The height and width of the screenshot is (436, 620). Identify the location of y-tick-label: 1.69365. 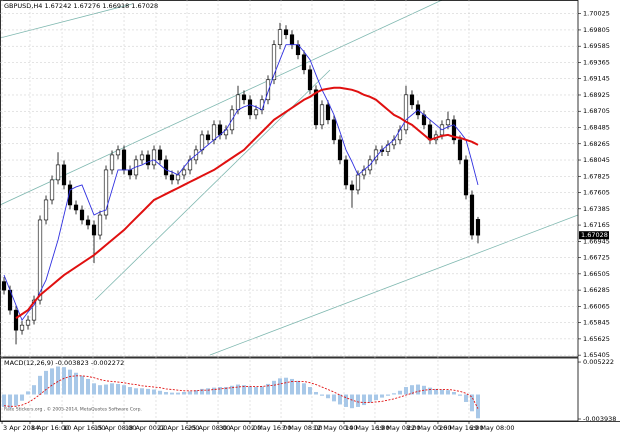
(596, 62).